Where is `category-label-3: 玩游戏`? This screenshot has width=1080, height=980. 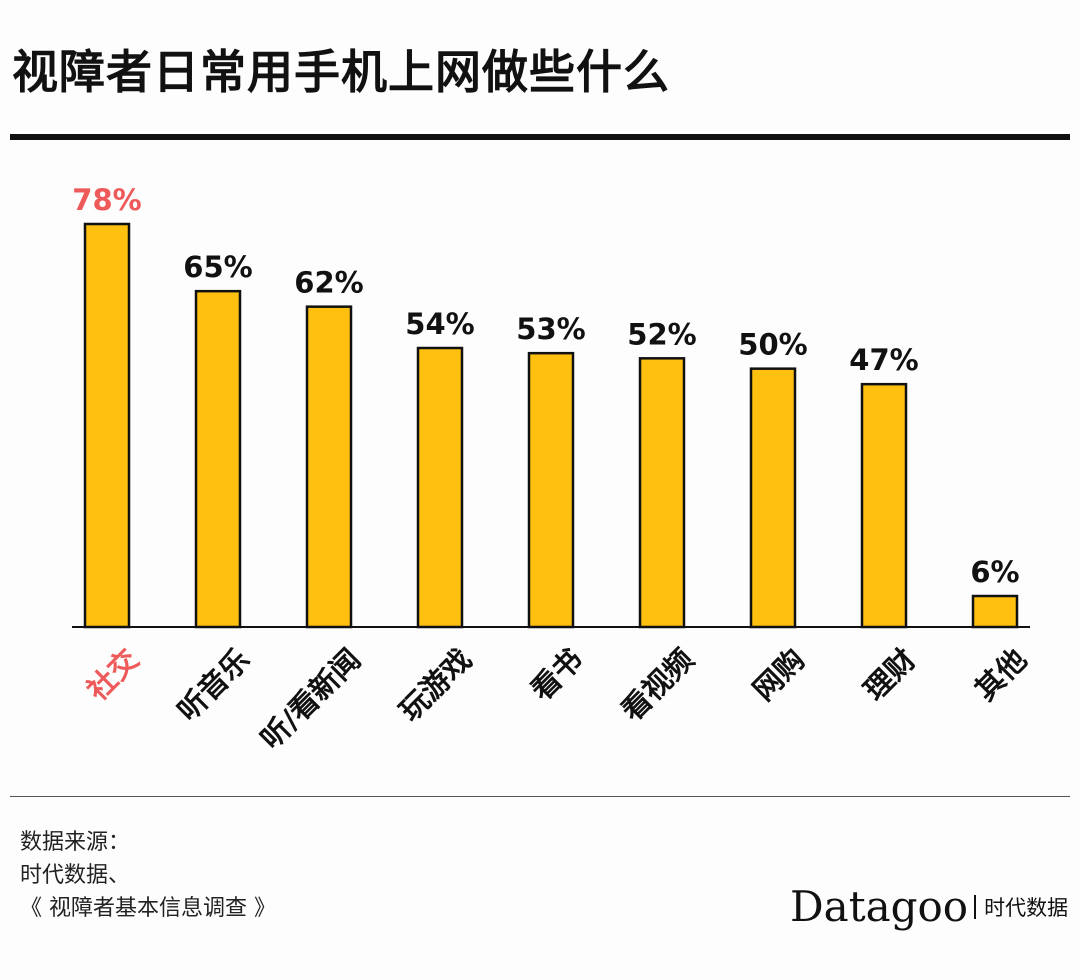 category-label-3: 玩游戏 is located at coordinates (436, 685).